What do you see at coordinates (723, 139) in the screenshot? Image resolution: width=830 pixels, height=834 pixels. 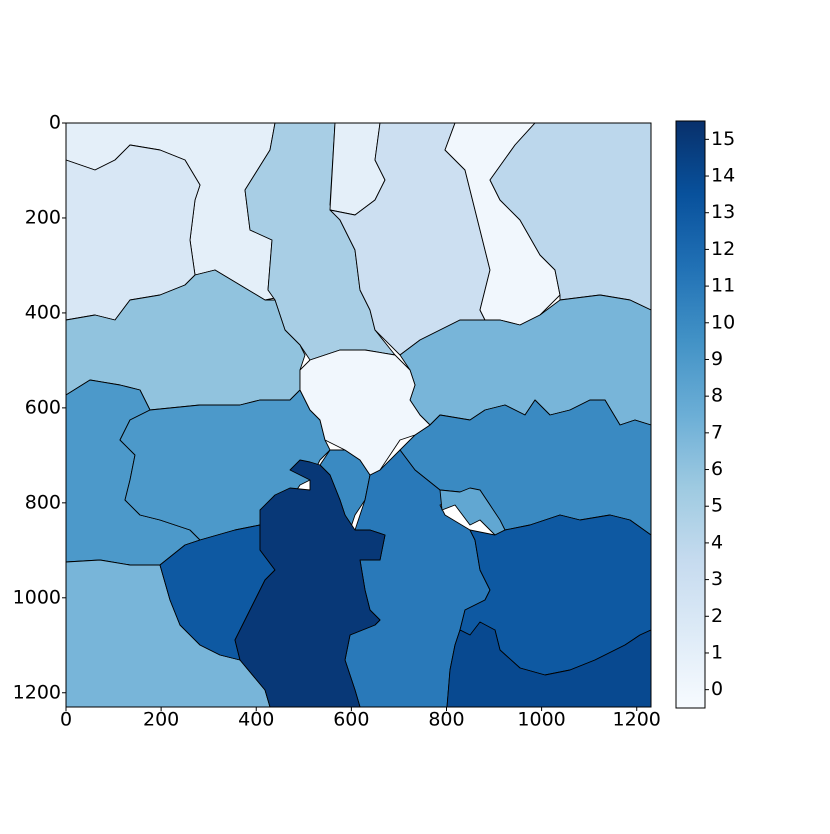 I see `colorbar-tick-label: 15` at bounding box center [723, 139].